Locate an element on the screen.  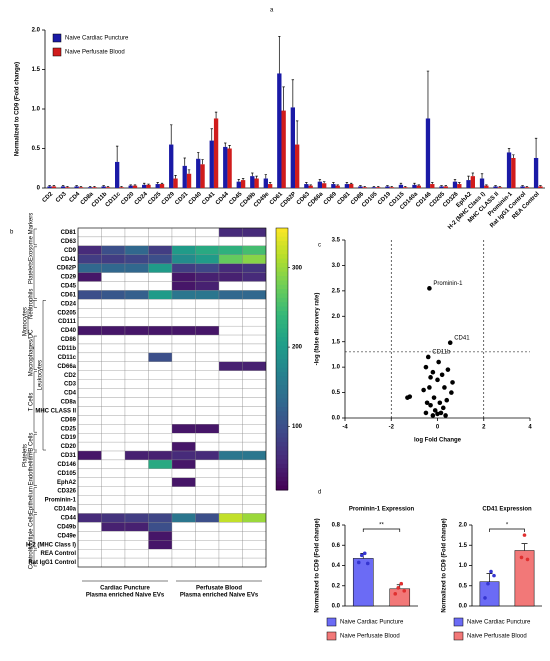
column-group-label: Perfusate Blood is located at coordinates (219, 589).